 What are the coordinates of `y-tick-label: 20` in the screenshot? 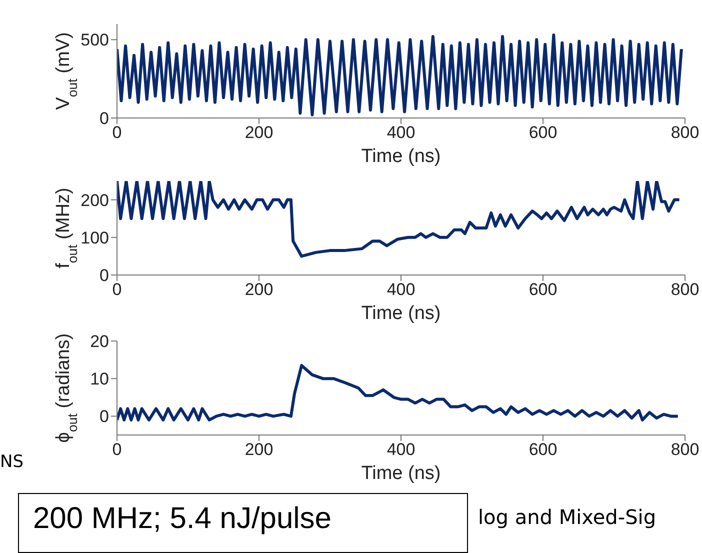 It's located at (99, 342).